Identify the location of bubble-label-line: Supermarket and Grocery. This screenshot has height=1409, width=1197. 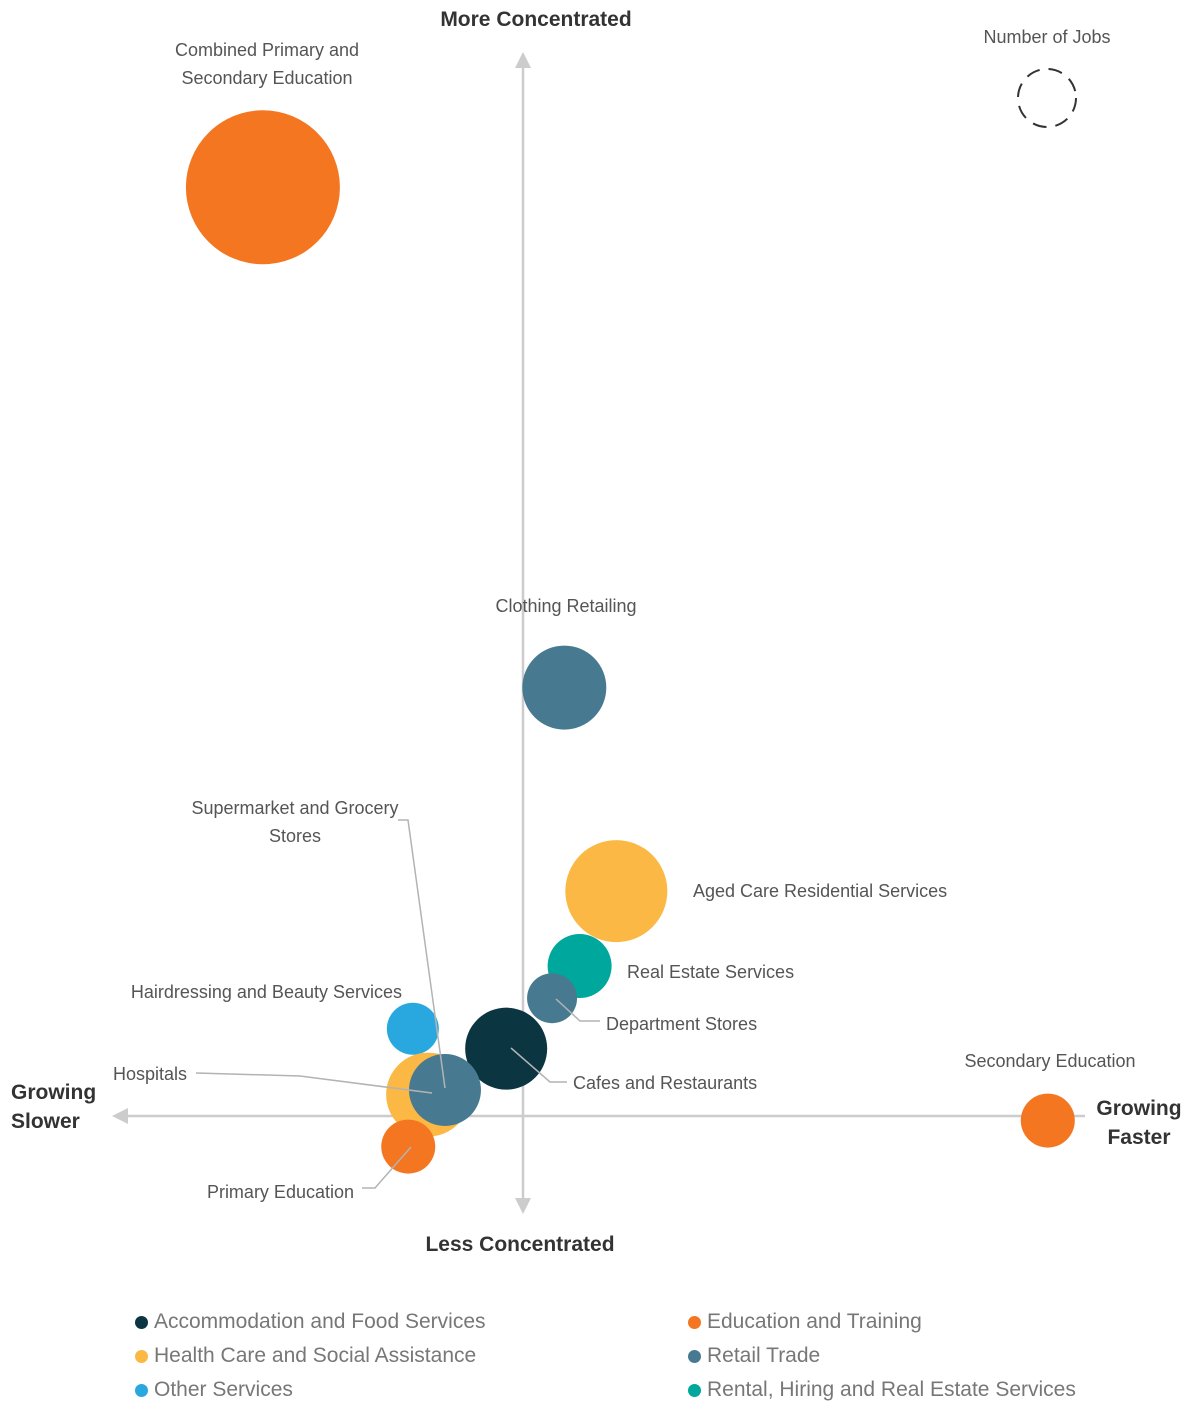
(294, 808).